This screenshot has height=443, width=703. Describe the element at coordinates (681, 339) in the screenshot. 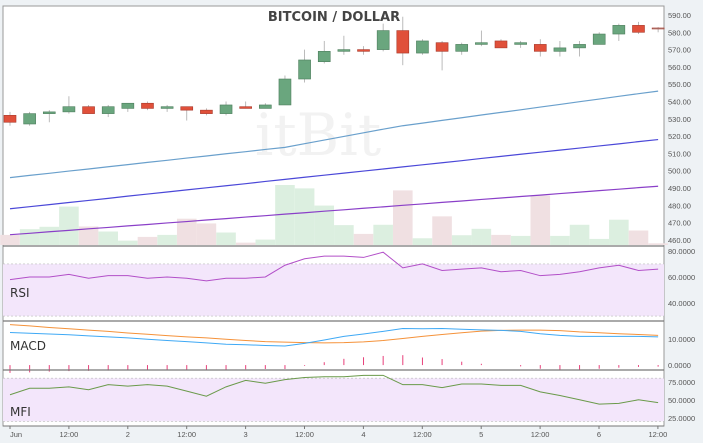

I see `macd-tick-label: 10.0000` at that location.